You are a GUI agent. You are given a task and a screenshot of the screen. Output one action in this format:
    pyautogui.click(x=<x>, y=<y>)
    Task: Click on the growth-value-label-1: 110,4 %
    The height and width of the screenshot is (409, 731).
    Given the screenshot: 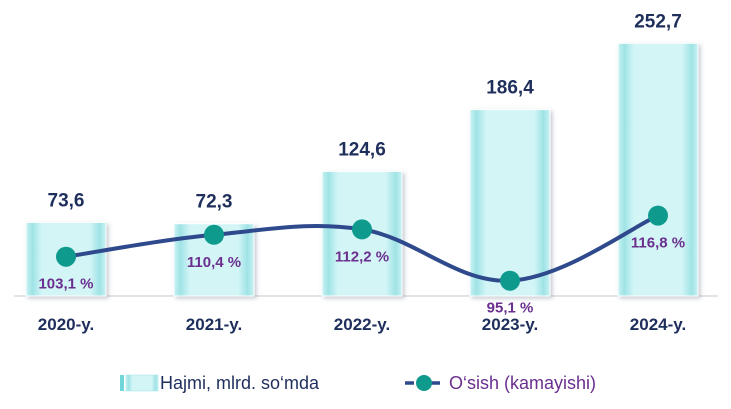 What is the action you would take?
    pyautogui.click(x=214, y=262)
    